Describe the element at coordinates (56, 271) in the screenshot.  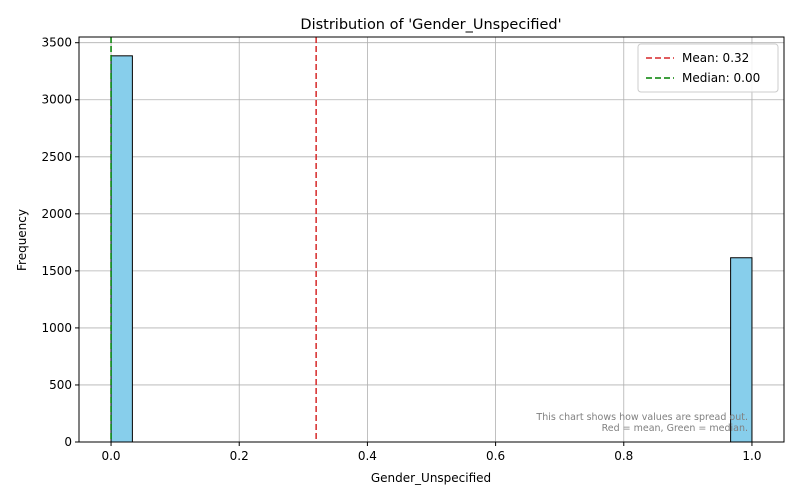
I see `y-tick-label: 1500` at that location.